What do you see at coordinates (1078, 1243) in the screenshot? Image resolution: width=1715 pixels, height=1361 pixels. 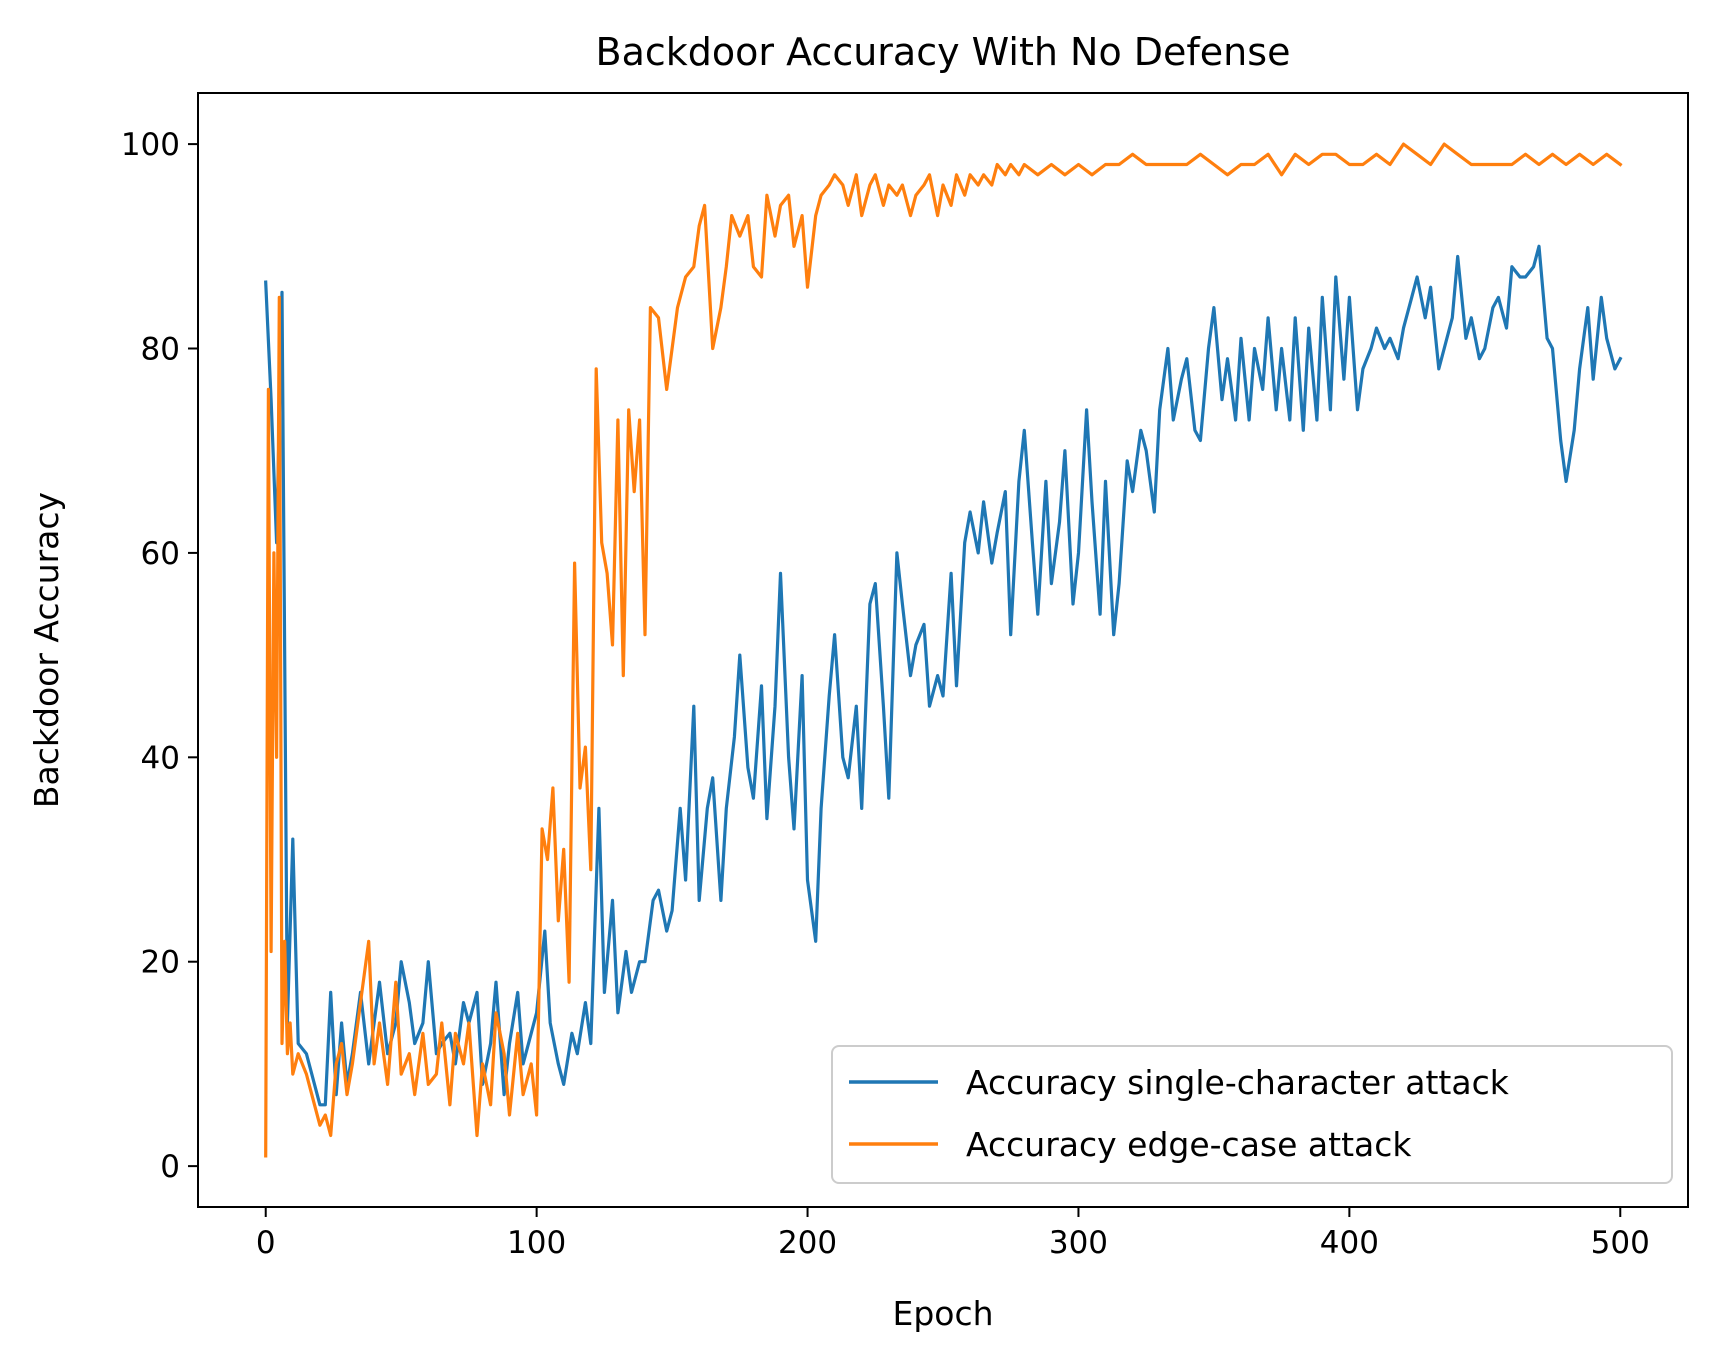 I see `x-tick-label: 300` at bounding box center [1078, 1243].